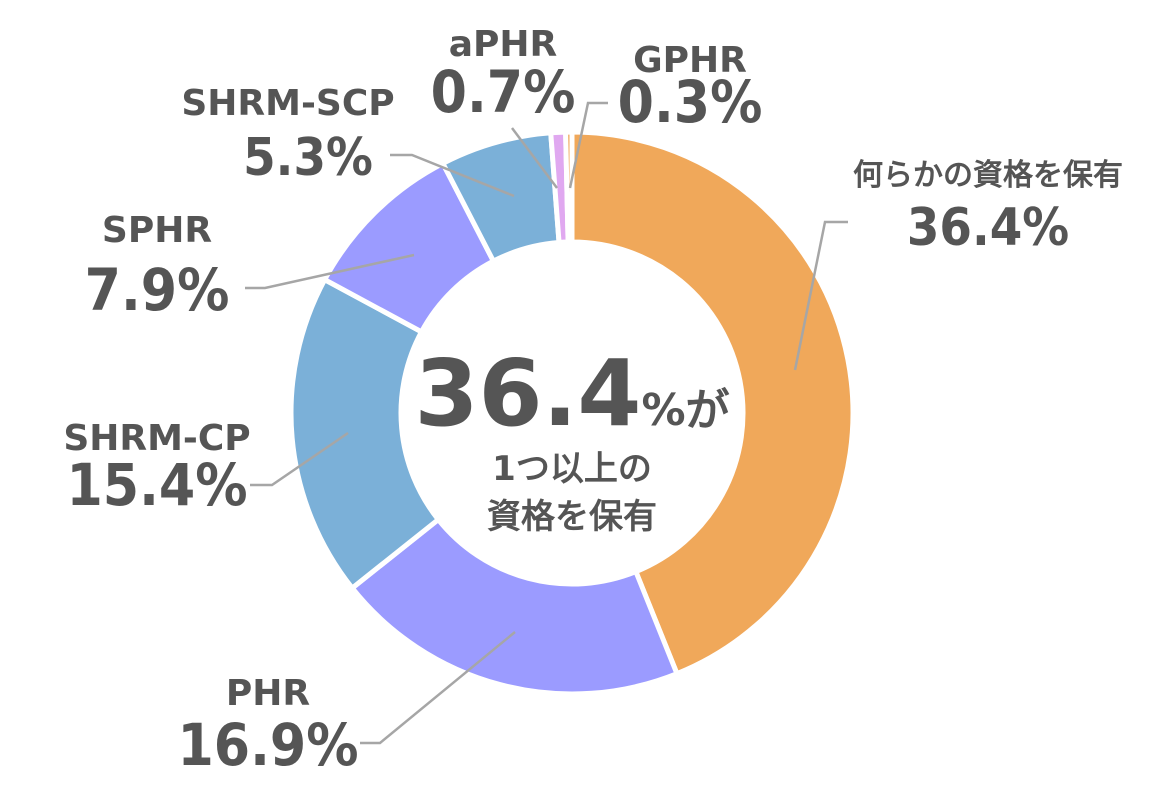  I want to click on slice-name-label-0: 何らかの資格を保有, so click(988, 175).